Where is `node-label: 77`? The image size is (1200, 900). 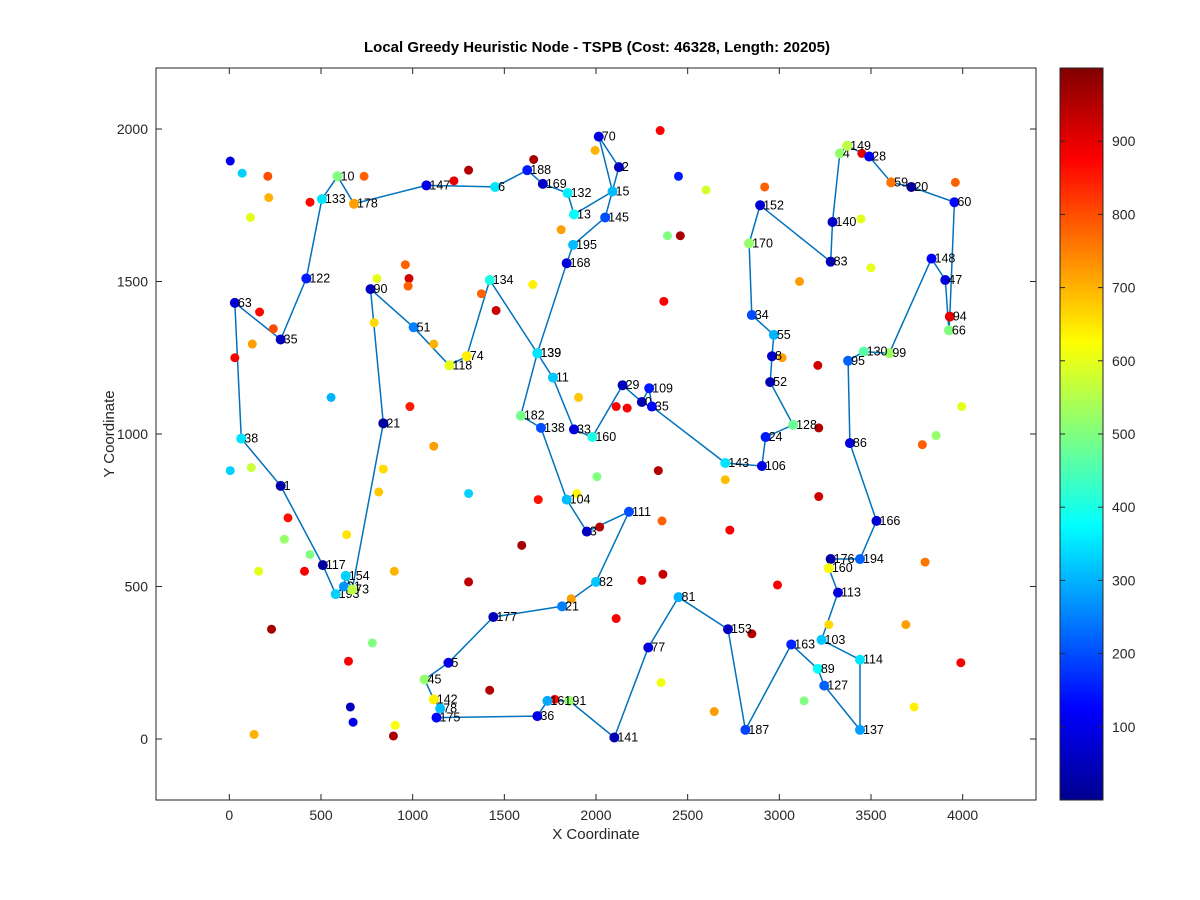
node-label: 77 is located at coordinates (658, 648).